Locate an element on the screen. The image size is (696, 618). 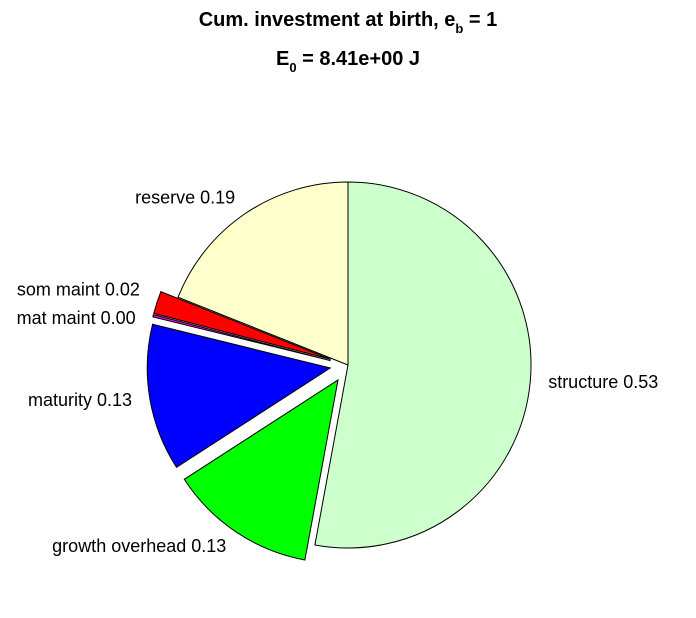
slice-mat-maint is located at coordinates (241, 338).